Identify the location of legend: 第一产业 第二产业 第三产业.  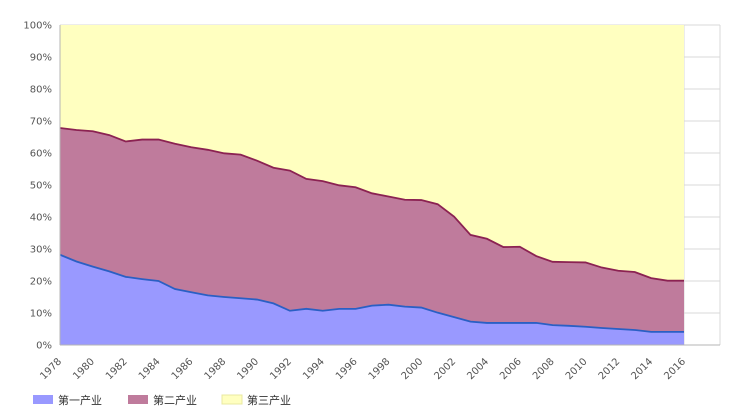
(162, 400).